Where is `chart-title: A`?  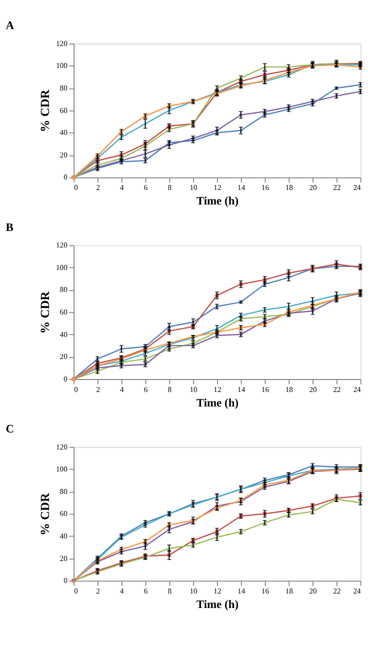 chart-title: A is located at coordinates (10, 26).